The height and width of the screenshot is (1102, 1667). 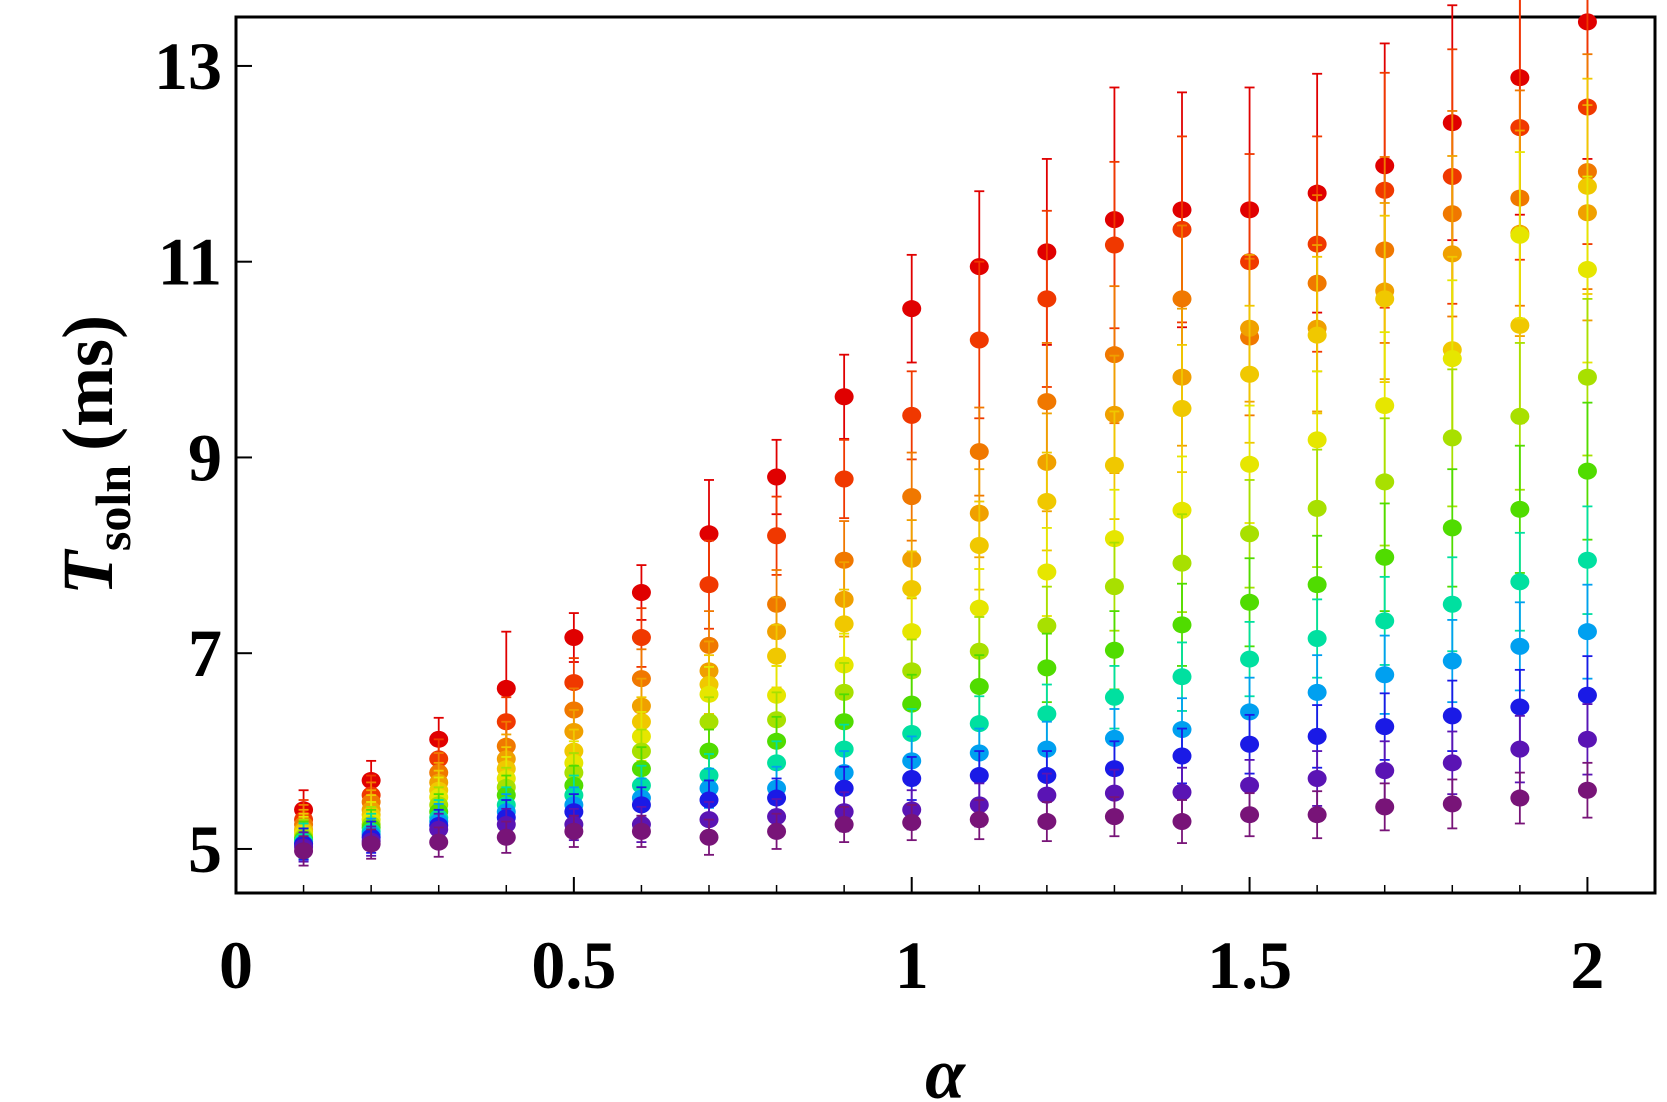 I want to click on x-tick-label: 0, so click(x=236, y=965).